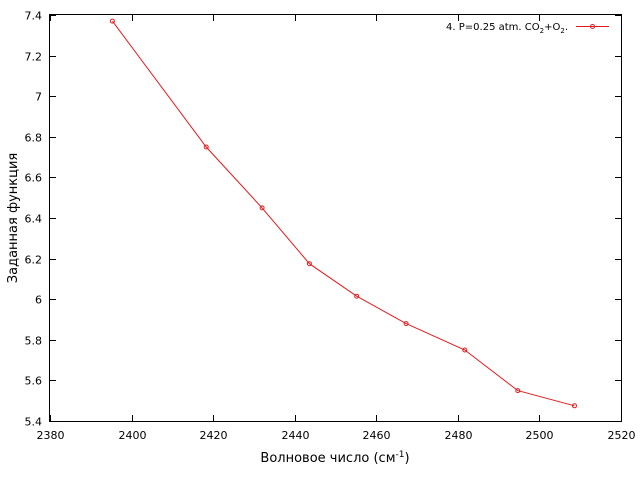 This screenshot has height=480, width=640. I want to click on y-tick-label: 6.2, so click(34, 260).